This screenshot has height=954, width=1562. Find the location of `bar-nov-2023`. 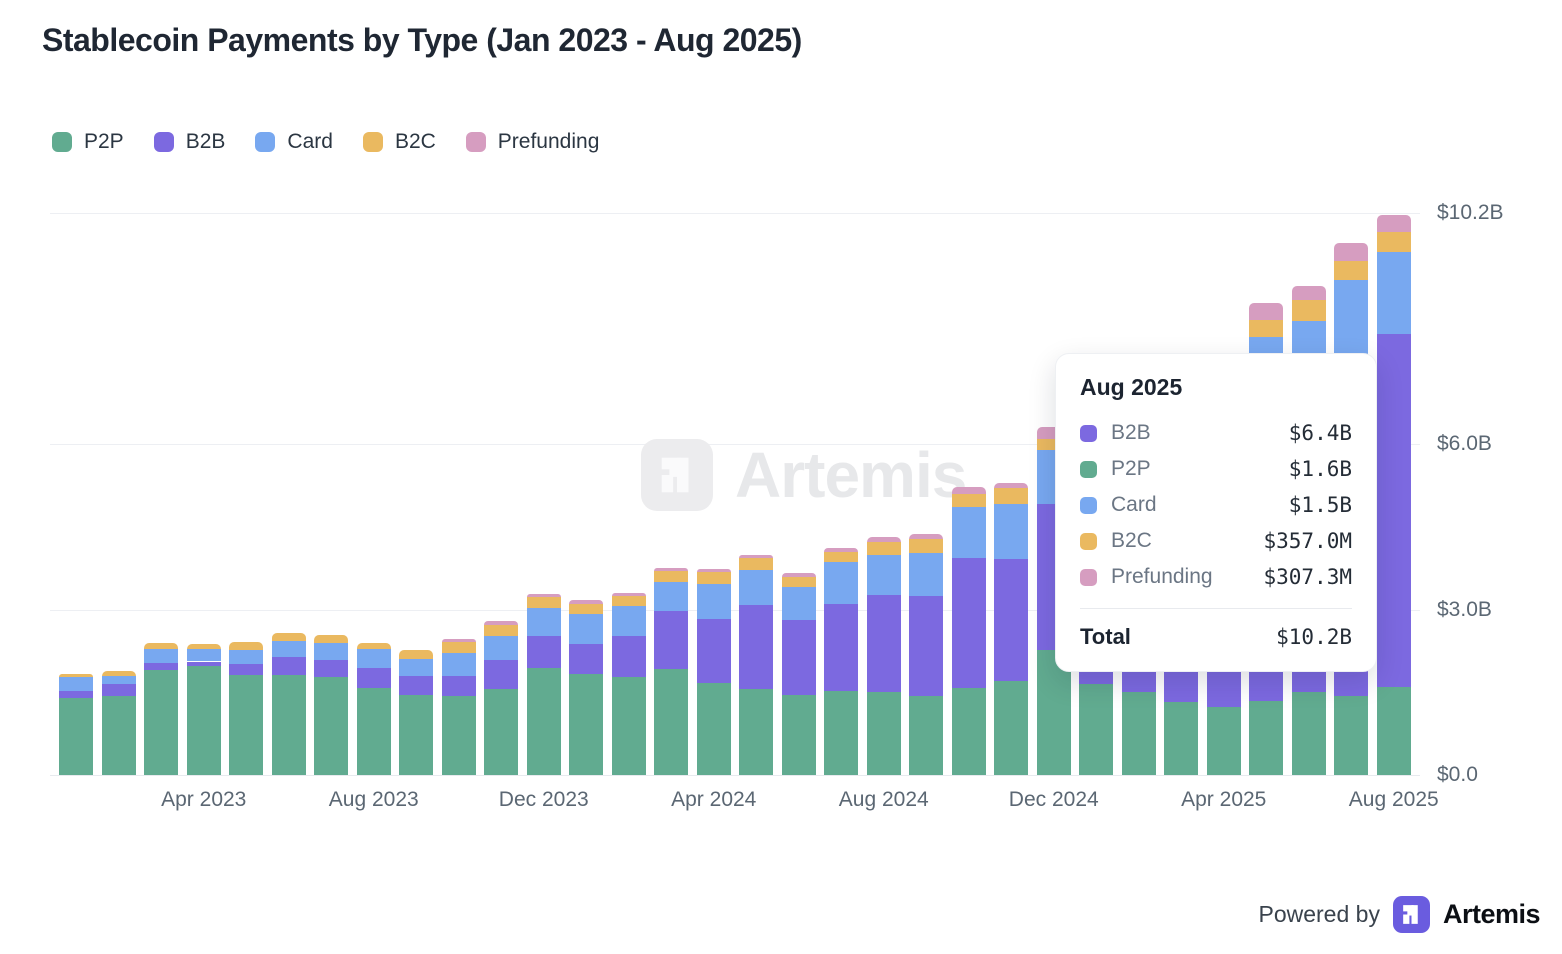

bar-nov-2023 is located at coordinates (501, 698).